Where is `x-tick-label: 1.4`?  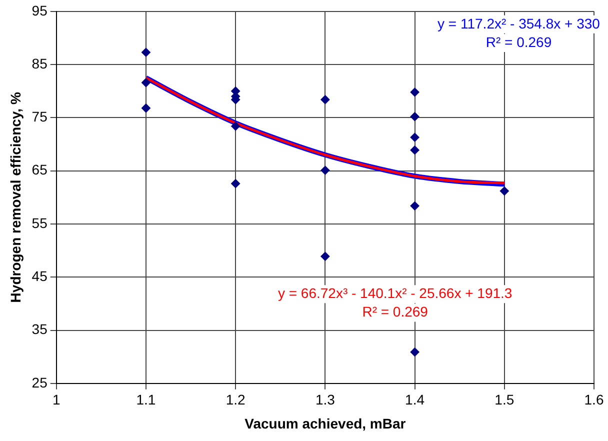 x-tick-label: 1.4 is located at coordinates (415, 400).